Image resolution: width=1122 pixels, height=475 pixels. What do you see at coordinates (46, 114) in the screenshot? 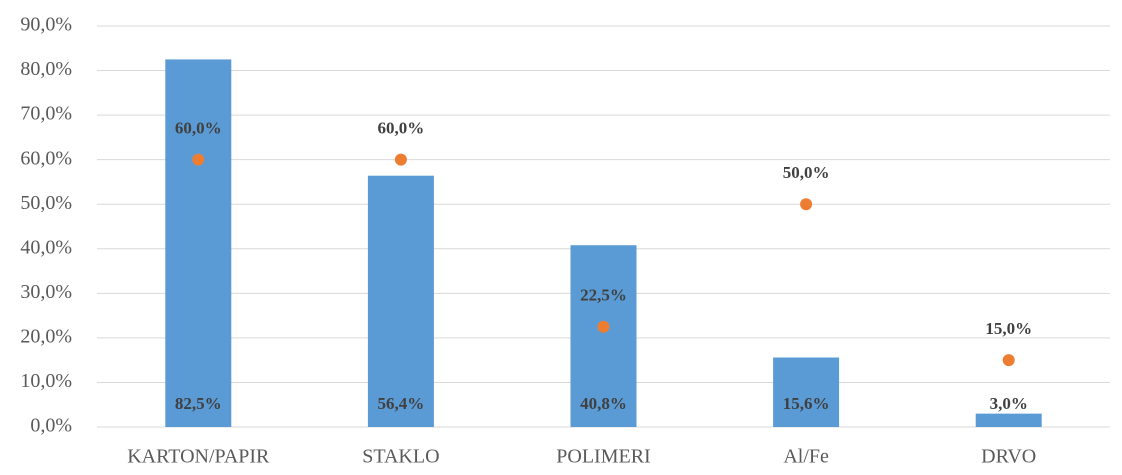
I see `y-tick-label: 70,0%` at bounding box center [46, 114].